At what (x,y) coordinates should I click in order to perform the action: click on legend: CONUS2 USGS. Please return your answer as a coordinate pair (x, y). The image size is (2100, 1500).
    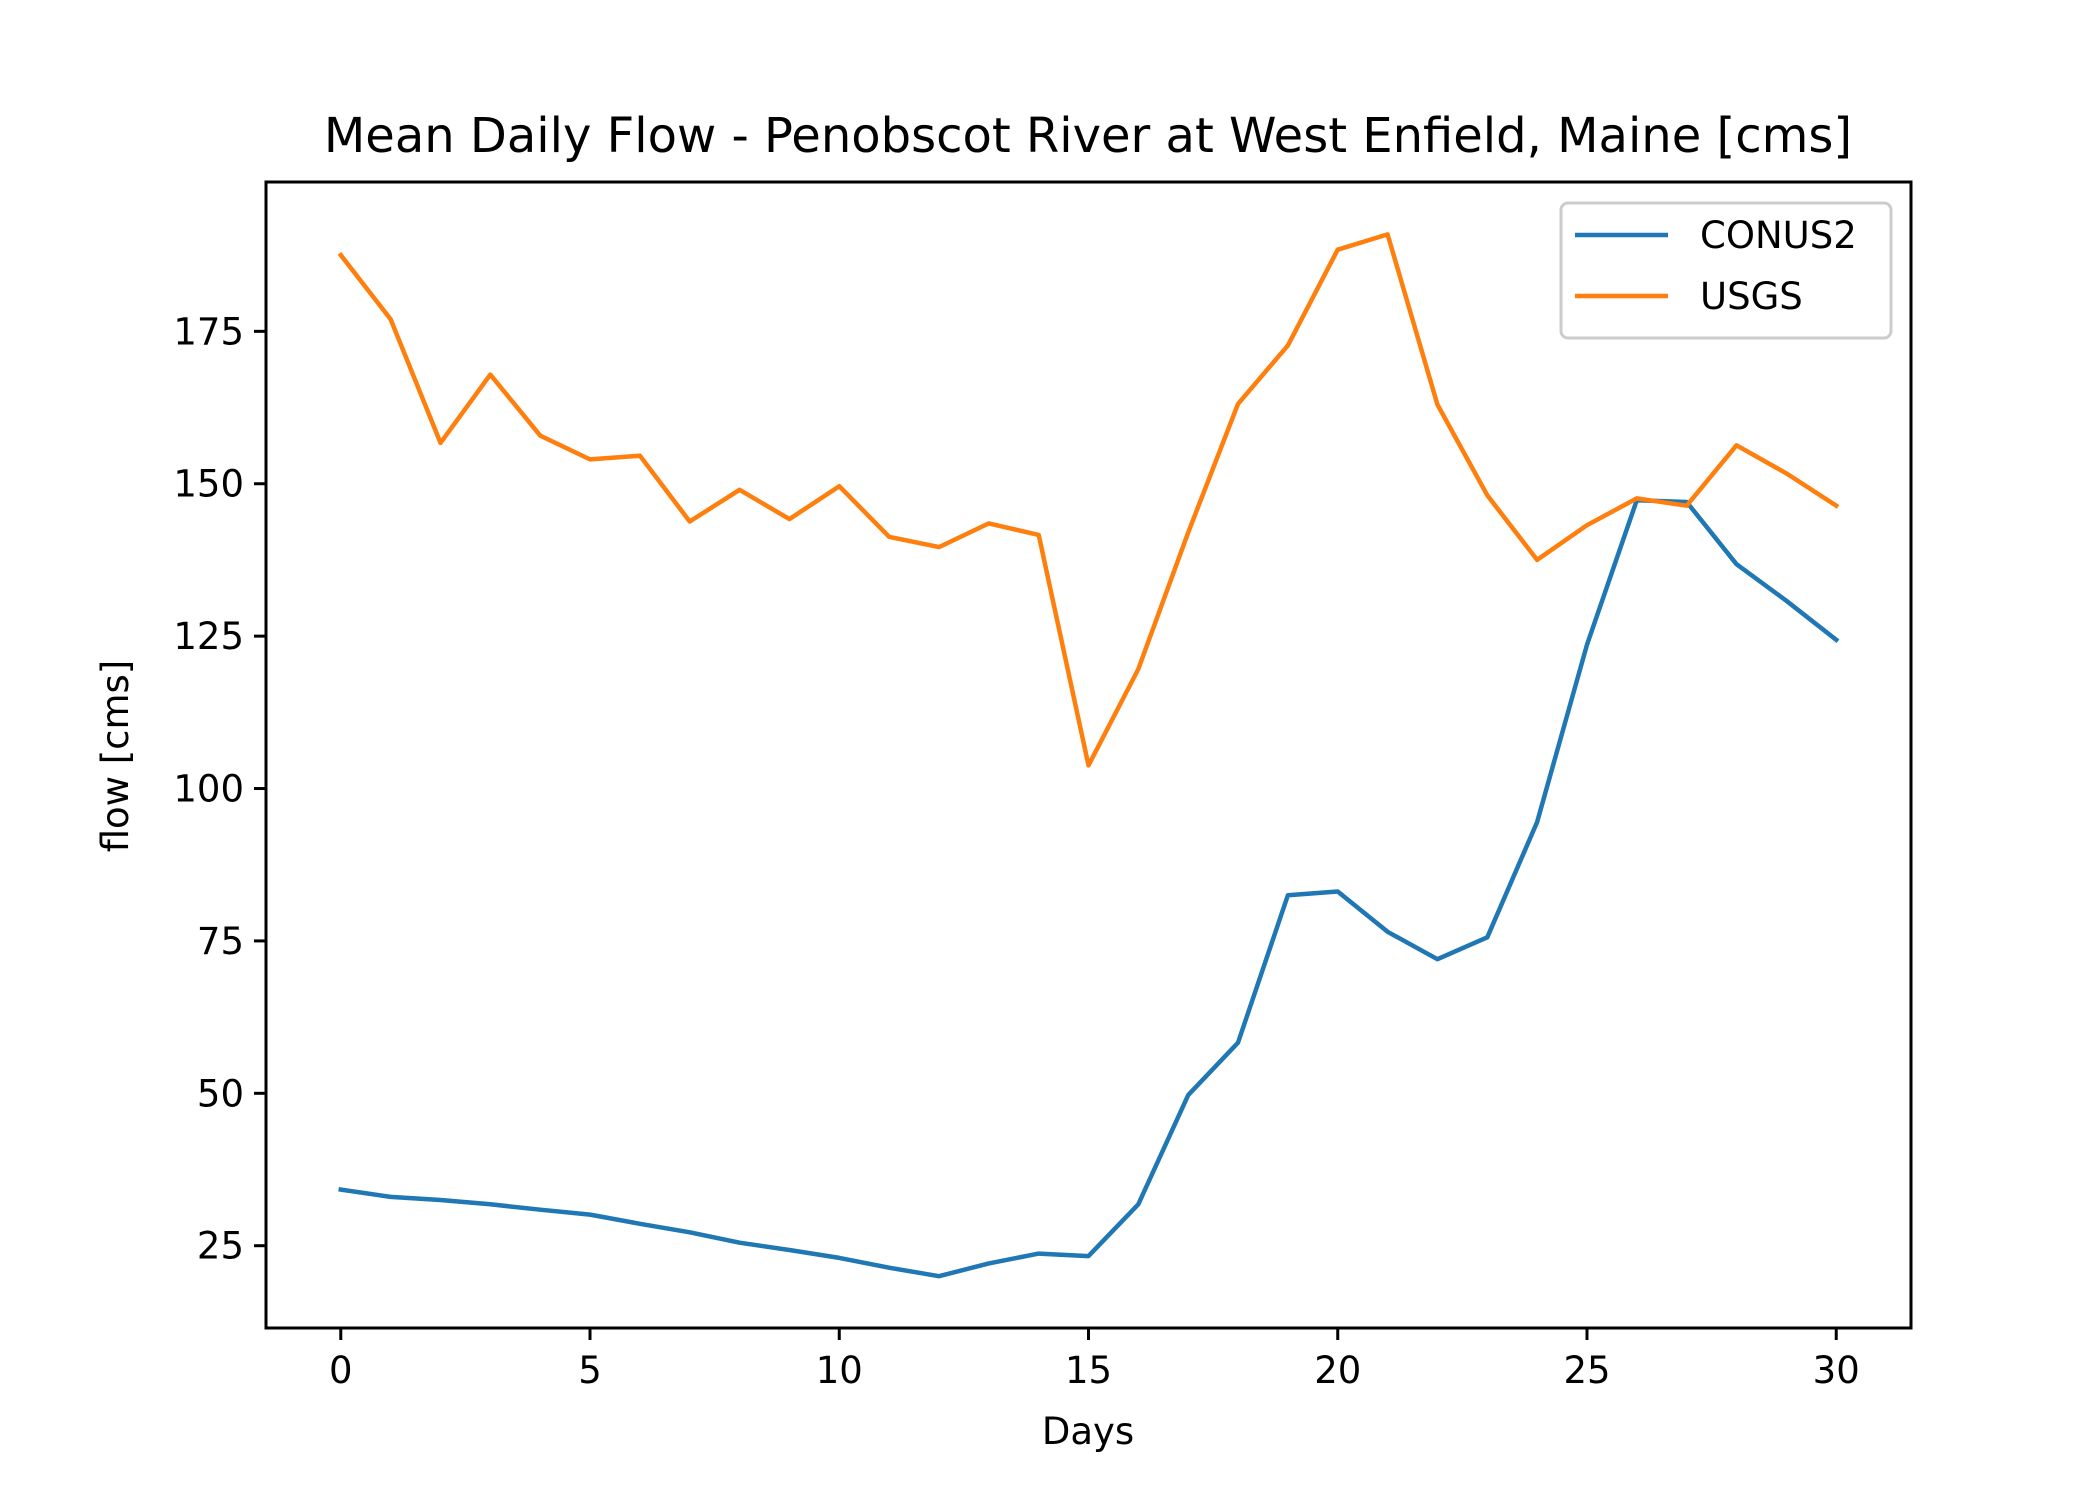
    Looking at the image, I should click on (1726, 270).